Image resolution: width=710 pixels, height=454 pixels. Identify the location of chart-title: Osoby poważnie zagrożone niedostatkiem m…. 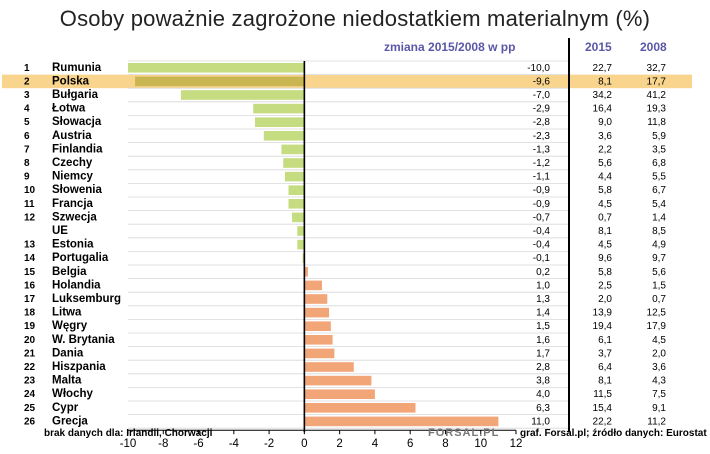
(355, 18).